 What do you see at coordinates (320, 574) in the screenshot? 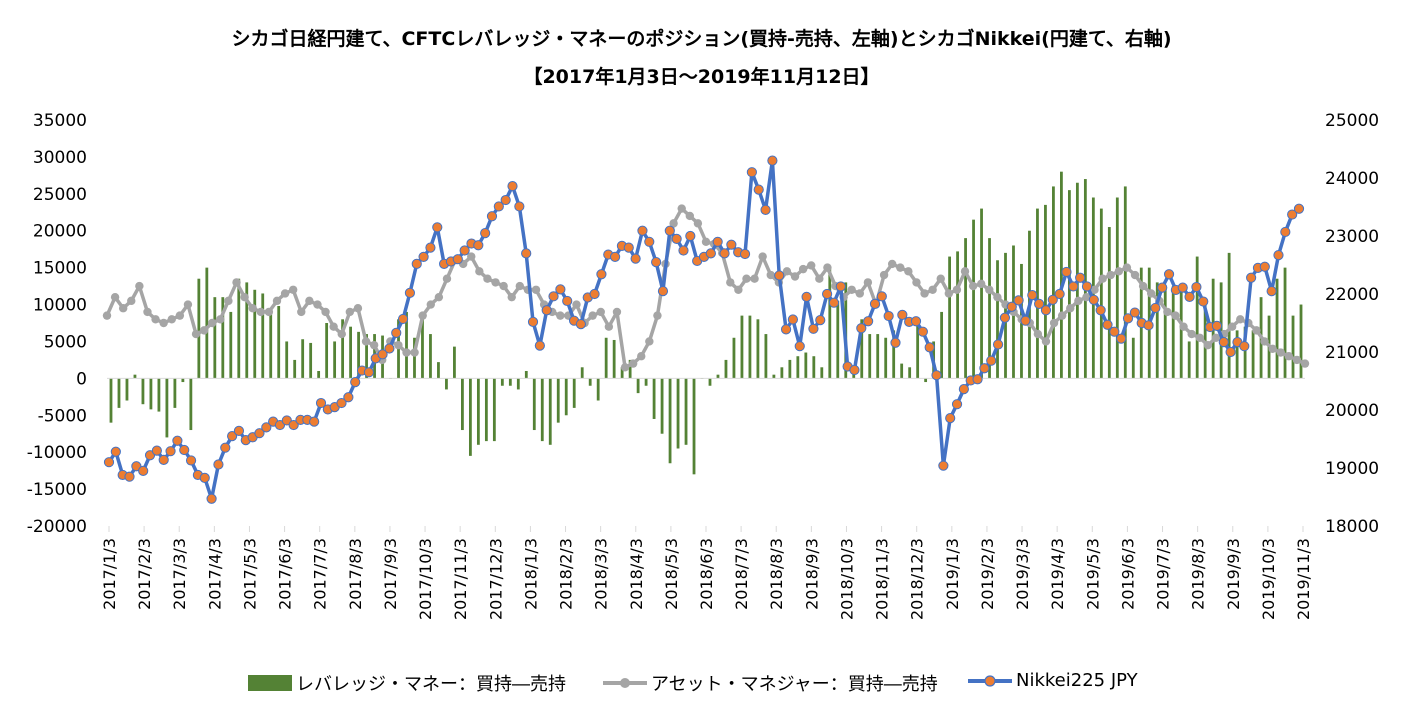
I see `x-axis-tick-label: 2017/7/3` at bounding box center [320, 574].